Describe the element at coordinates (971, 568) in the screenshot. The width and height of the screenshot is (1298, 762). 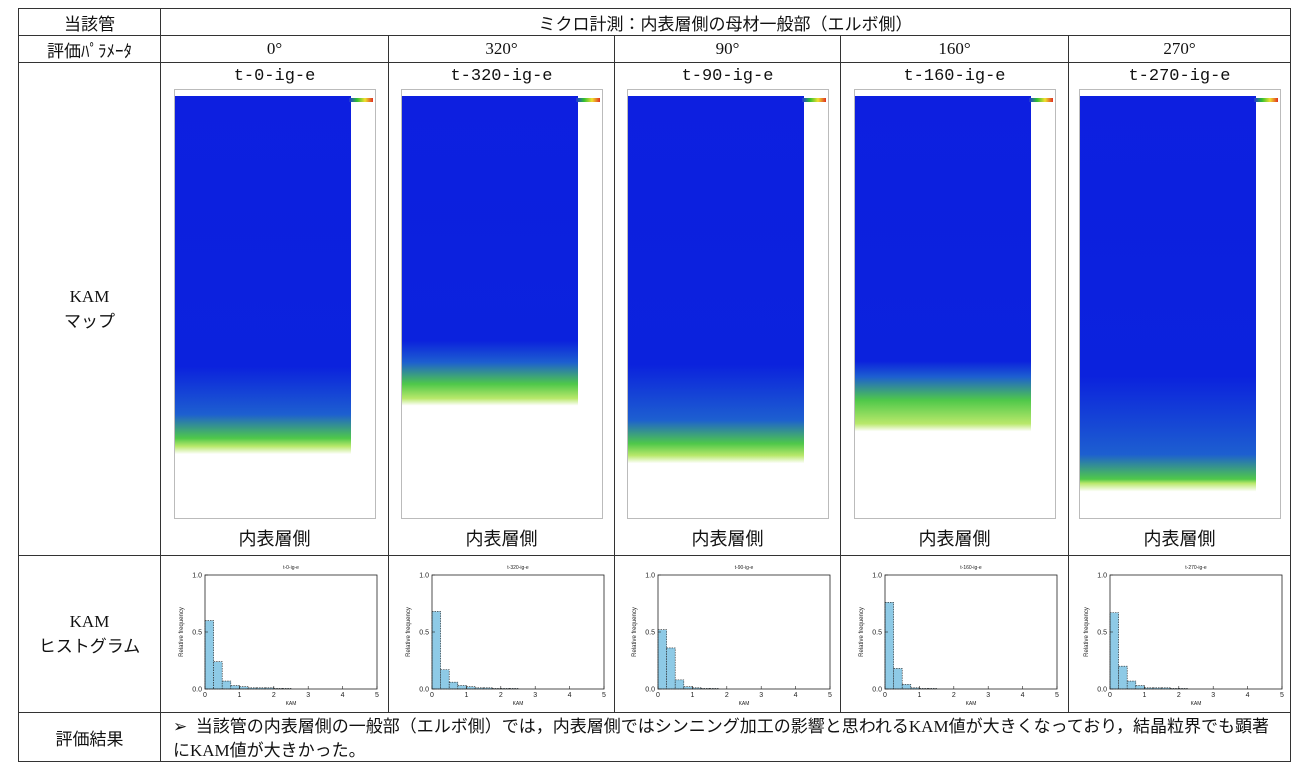
I see `hist-title: t-160-ig-e` at that location.